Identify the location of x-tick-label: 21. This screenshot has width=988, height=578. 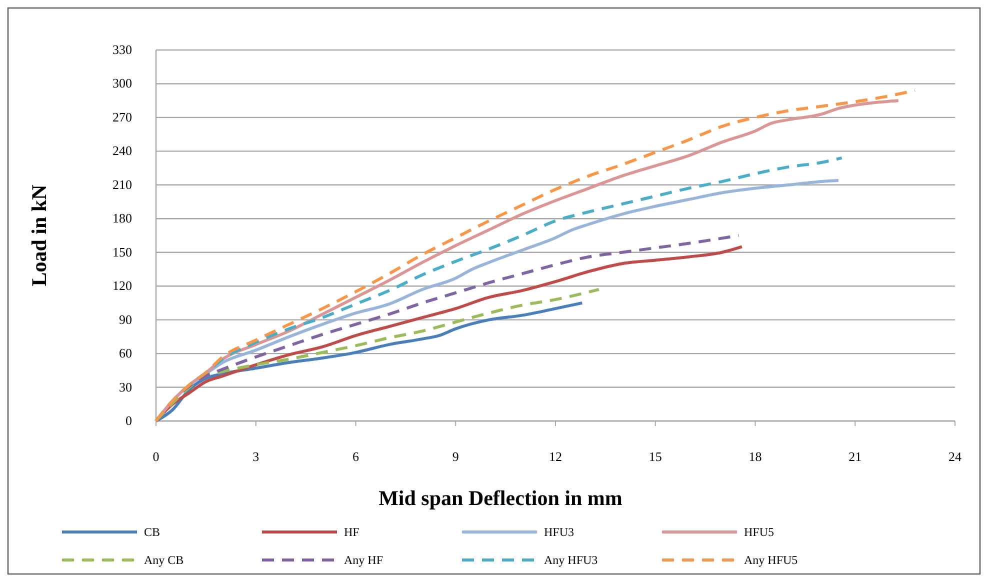
(855, 456).